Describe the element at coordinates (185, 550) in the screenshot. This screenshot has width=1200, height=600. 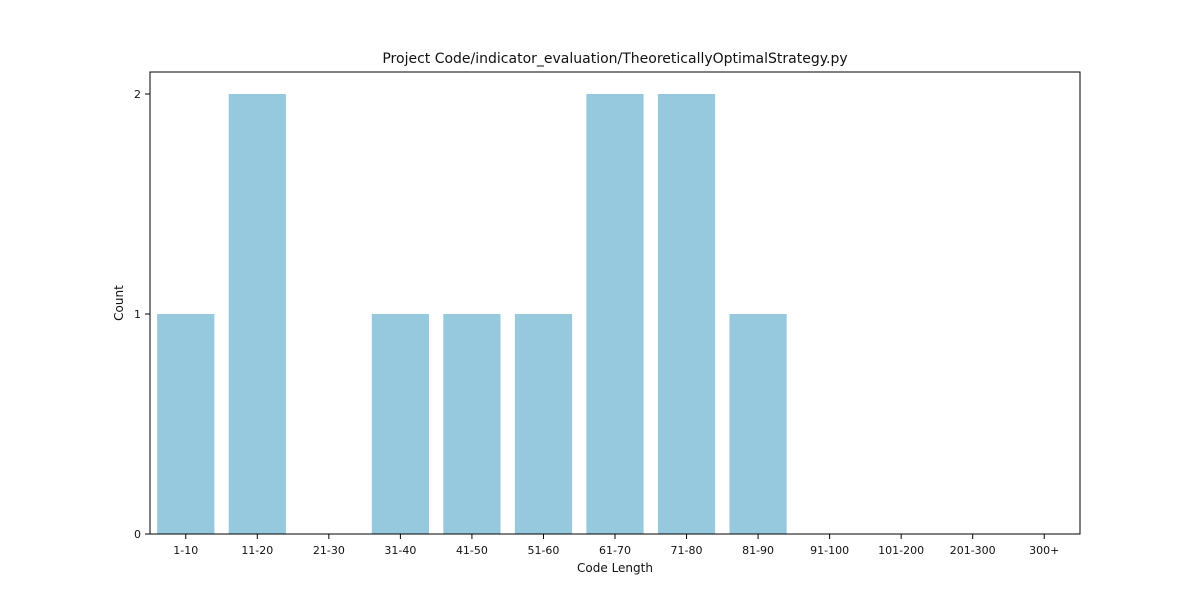
I see `x-tick-label: 1-10` at that location.